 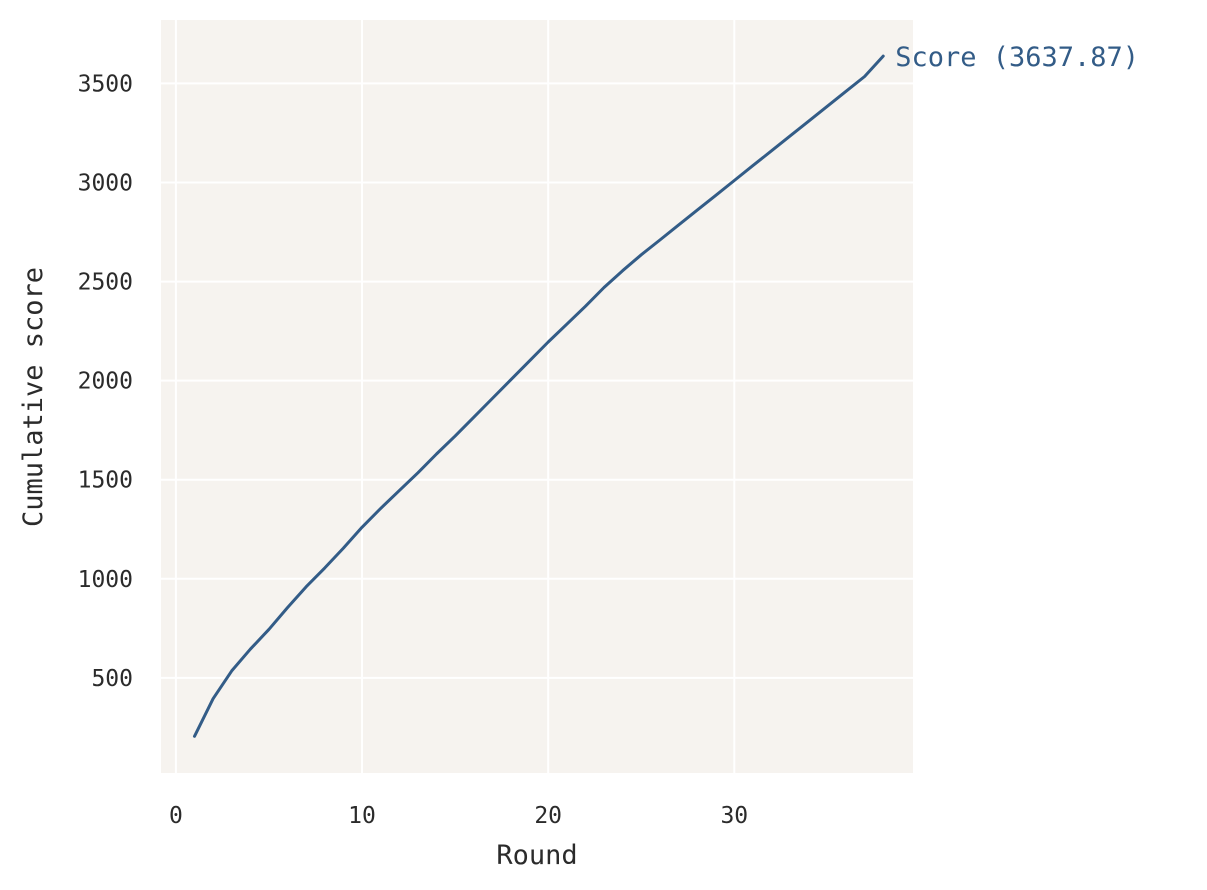 I want to click on series-end-label: Score (3637.87), so click(x=1017, y=57).